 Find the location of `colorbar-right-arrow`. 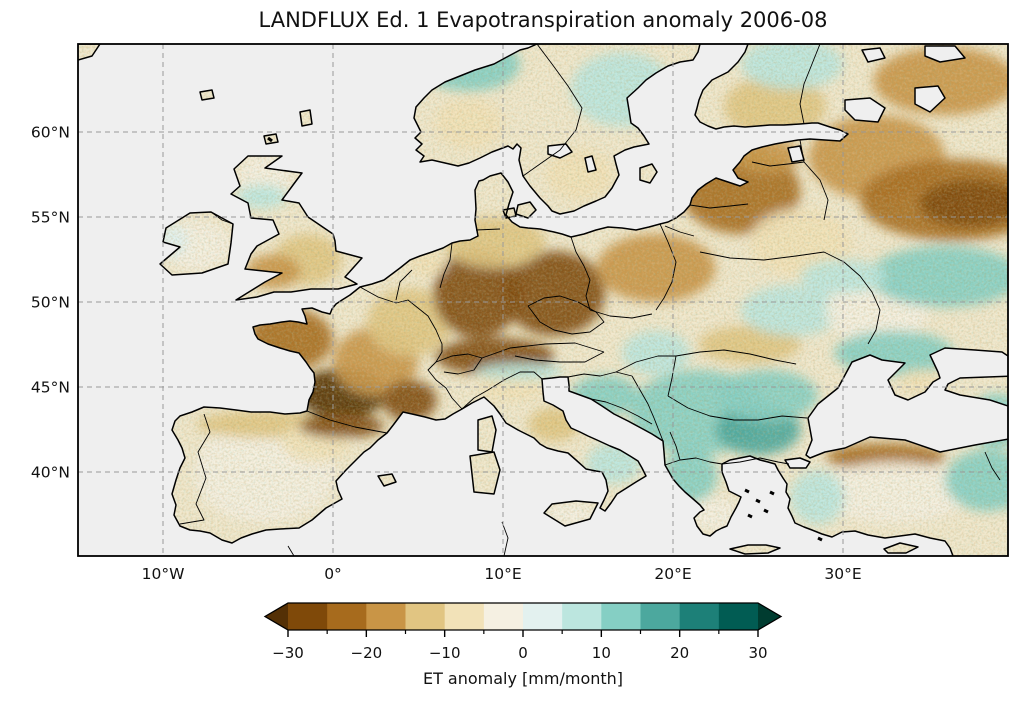

colorbar-right-arrow is located at coordinates (769, 616).